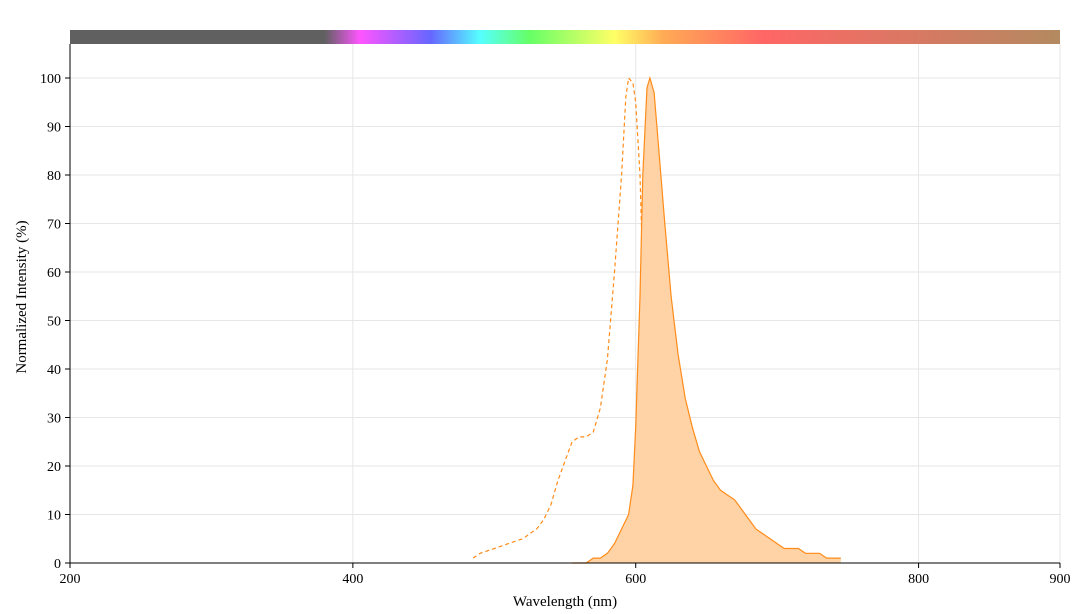 This screenshot has width=1080, height=614. I want to click on y-tick-label-0: 0, so click(57, 564).